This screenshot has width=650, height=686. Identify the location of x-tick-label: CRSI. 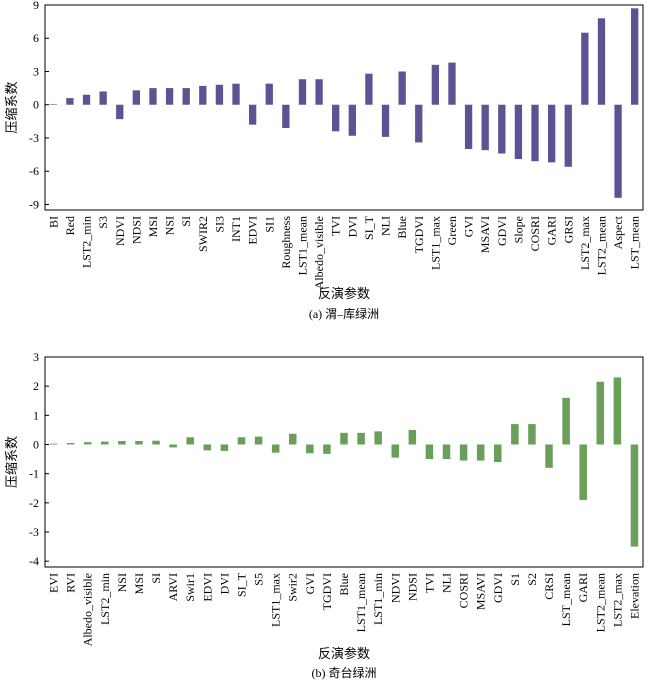
(549, 586).